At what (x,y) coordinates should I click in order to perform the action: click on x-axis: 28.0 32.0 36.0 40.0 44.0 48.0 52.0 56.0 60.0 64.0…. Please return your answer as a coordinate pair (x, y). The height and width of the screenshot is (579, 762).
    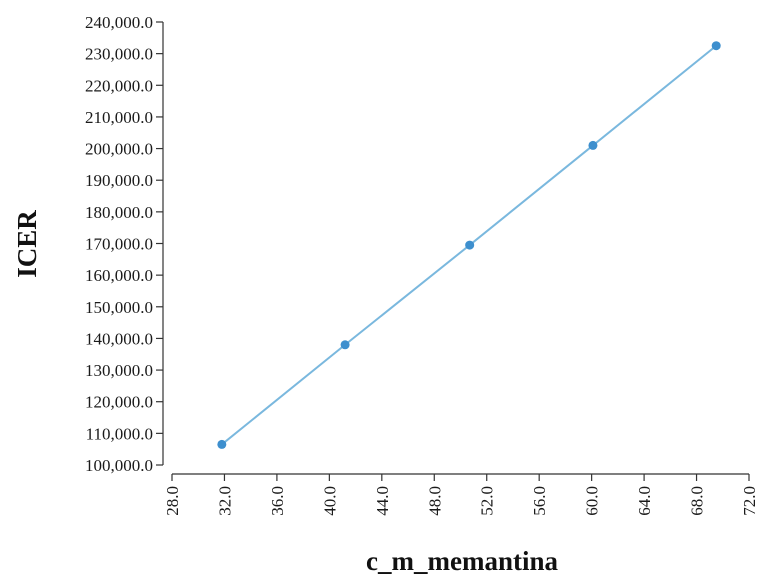
    Looking at the image, I should click on (461, 494).